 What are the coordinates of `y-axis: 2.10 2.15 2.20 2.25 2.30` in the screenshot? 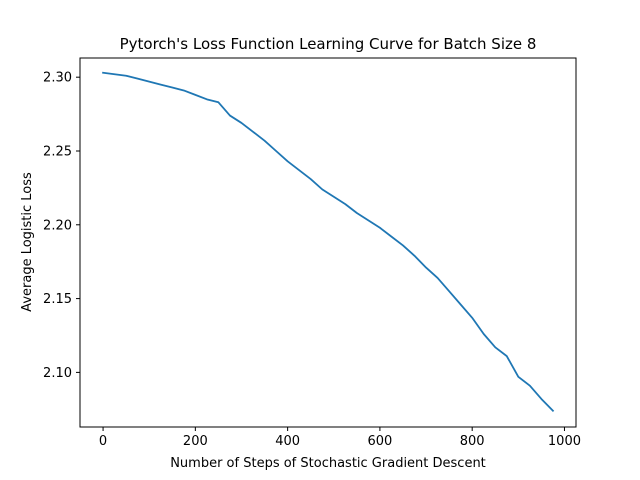 It's located at (61, 226).